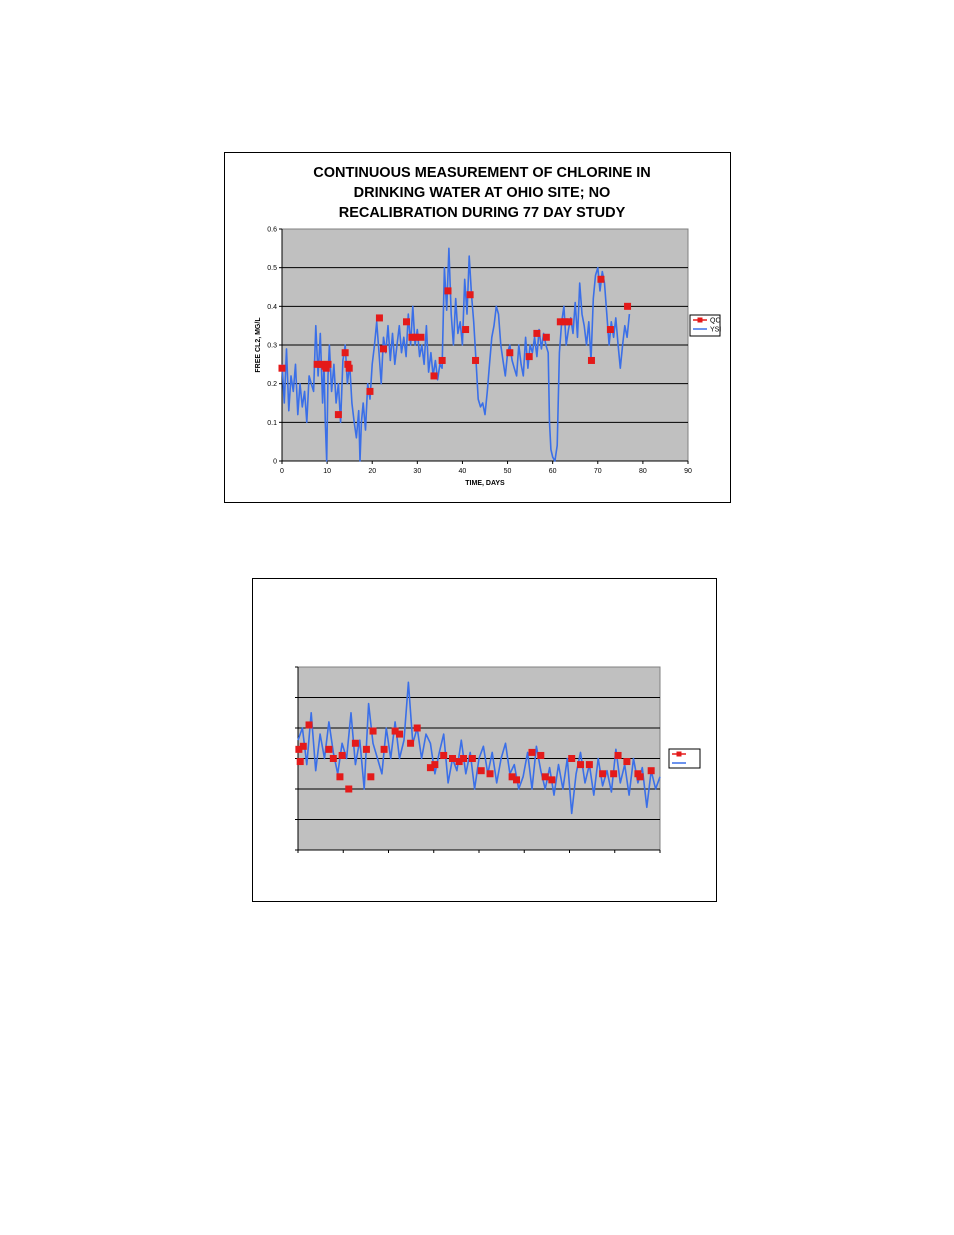  I want to click on x-tick-label: 90, so click(688, 471).